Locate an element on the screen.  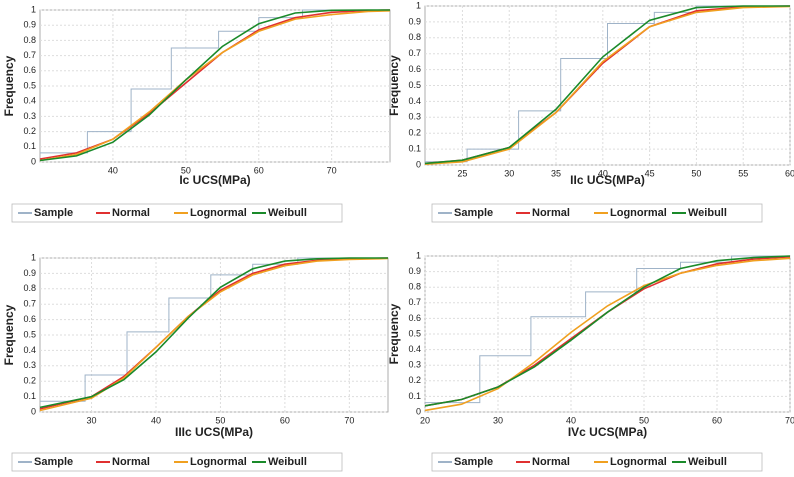
x-tick-label: 25 is located at coordinates (462, 173).